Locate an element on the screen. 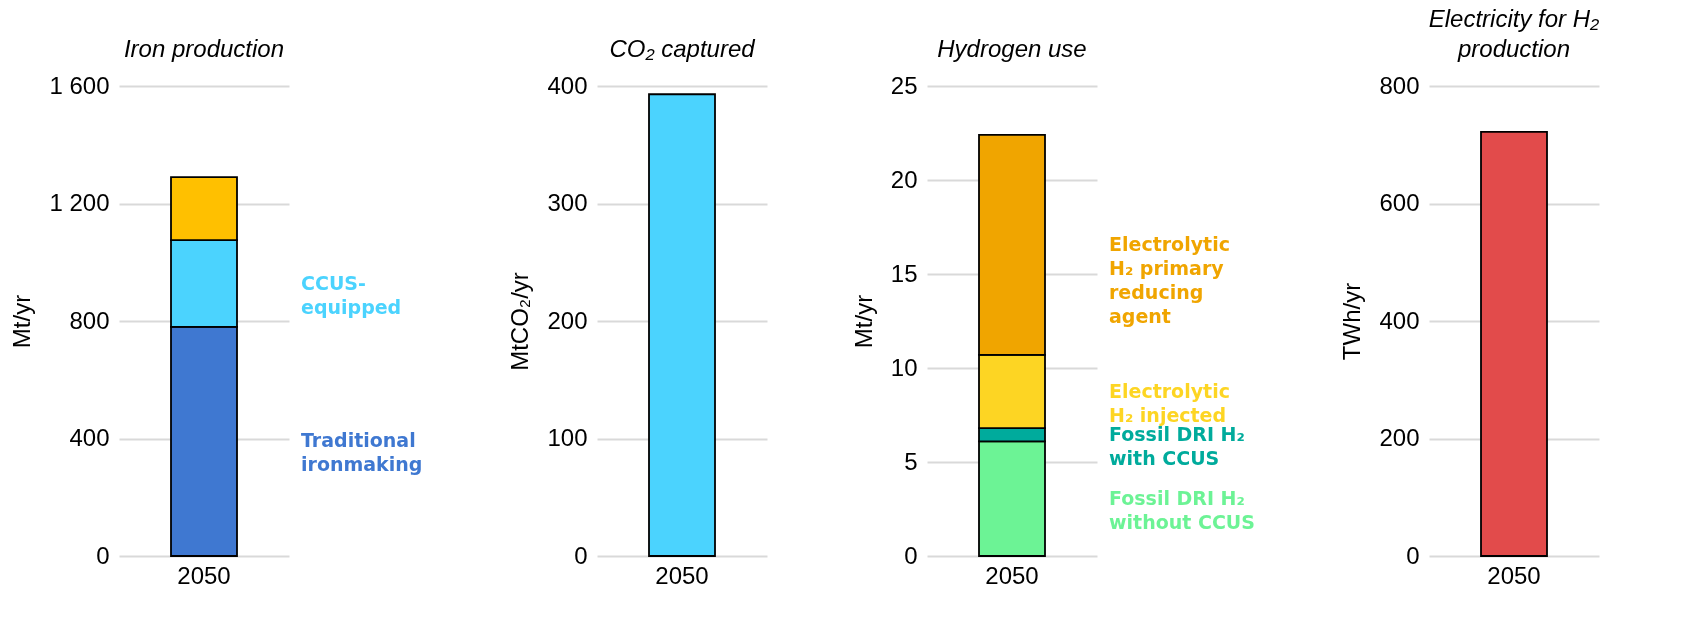 This screenshot has width=1696, height=628. chart-title: Electricity for H₂ production is located at coordinates (1514, 33).